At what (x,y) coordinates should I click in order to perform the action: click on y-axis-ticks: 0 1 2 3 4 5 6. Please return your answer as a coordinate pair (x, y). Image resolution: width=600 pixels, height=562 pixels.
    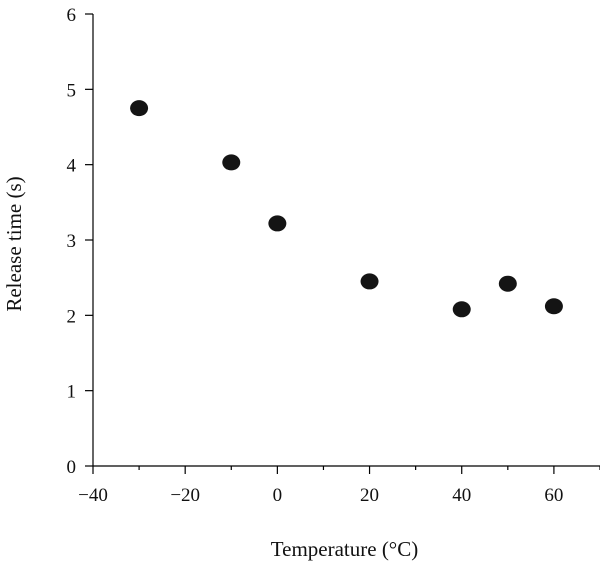
    Looking at the image, I should click on (80, 241).